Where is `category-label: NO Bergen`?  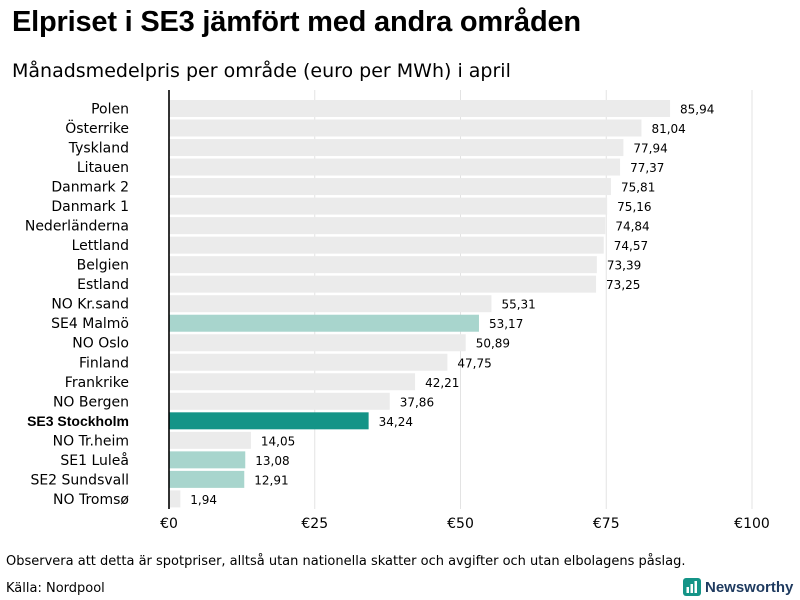 category-label: NO Bergen is located at coordinates (91, 402).